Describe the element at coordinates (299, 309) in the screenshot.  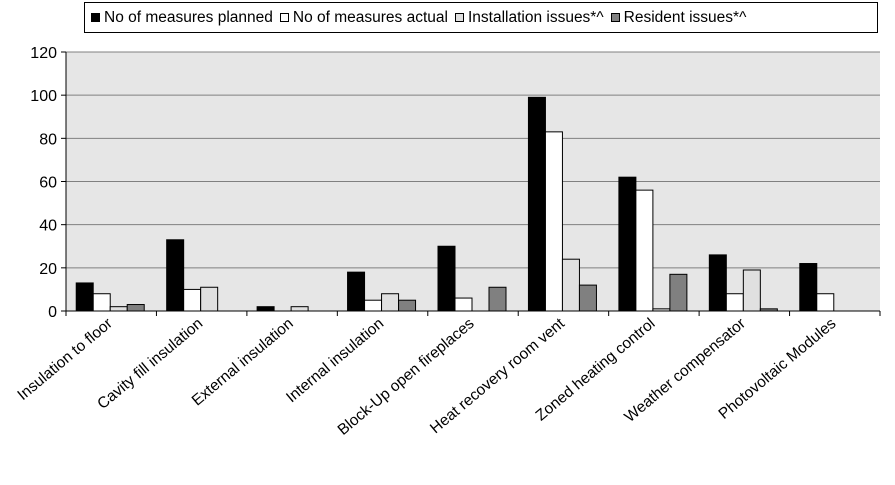
I see `bar-installation-issues--2` at that location.